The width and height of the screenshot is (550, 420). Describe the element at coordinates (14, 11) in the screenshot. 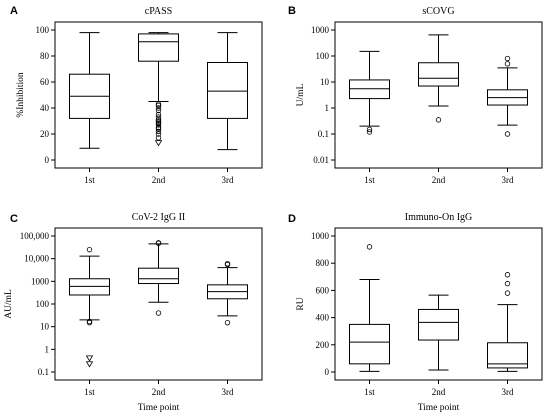

I see `panel-letter: A` at that location.